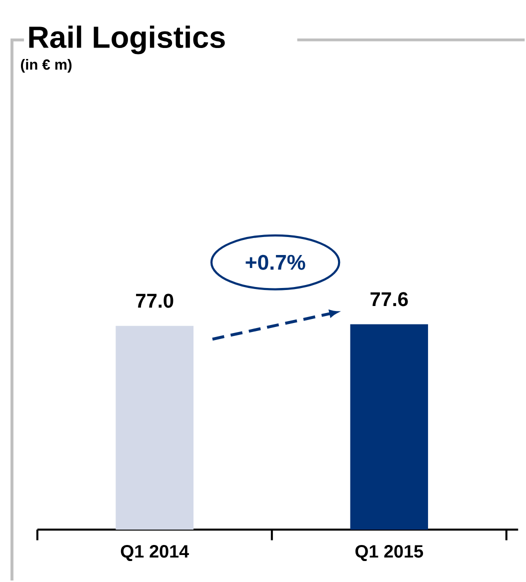  Describe the element at coordinates (389, 553) in the screenshot. I see `x-tick-label: Q1 2015` at that location.